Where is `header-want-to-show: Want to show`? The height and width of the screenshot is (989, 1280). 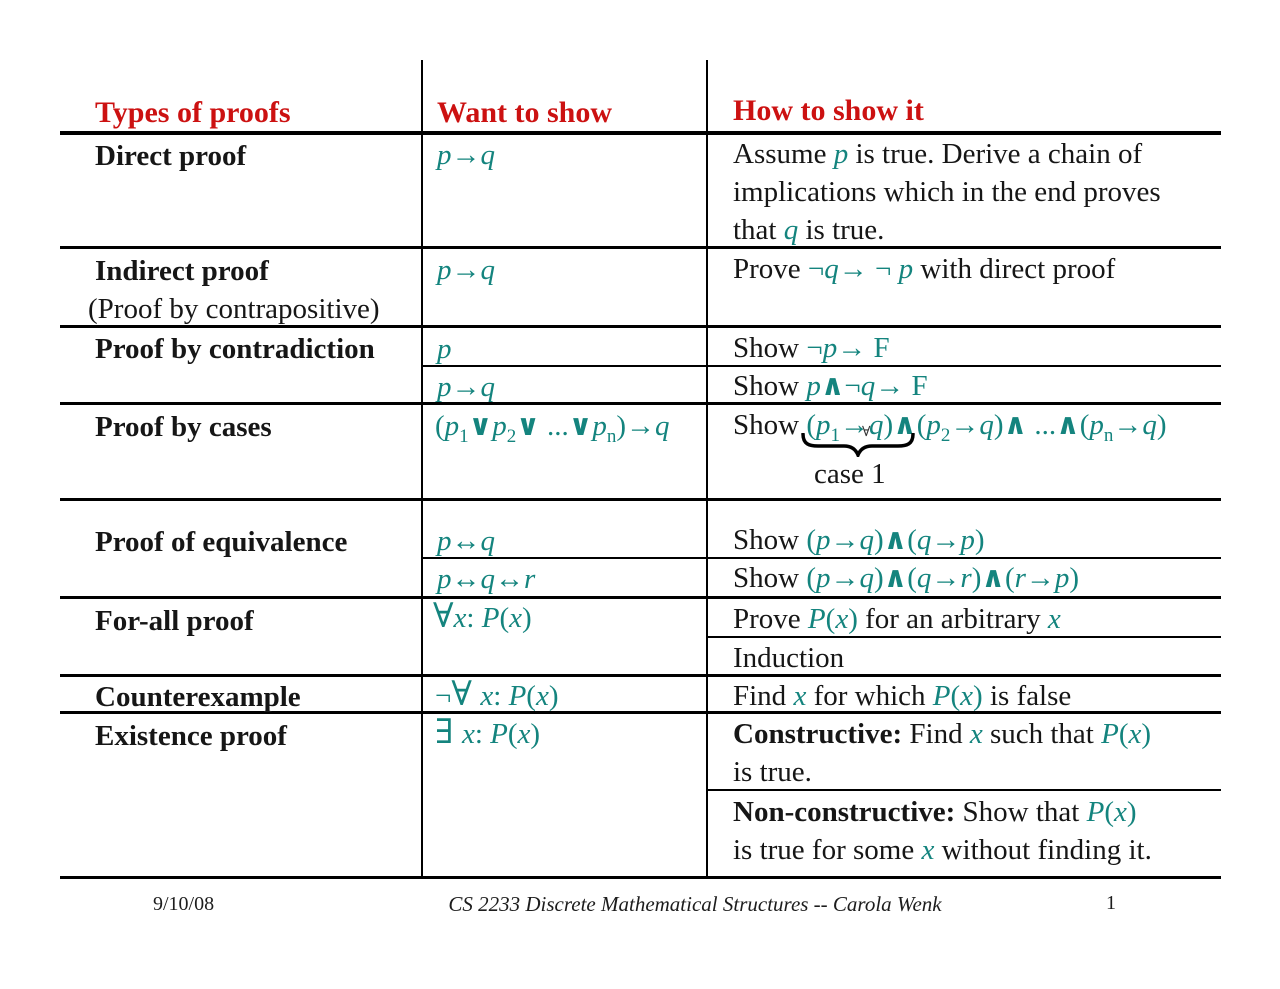 header-want-to-show: Want to show is located at coordinates (525, 112).